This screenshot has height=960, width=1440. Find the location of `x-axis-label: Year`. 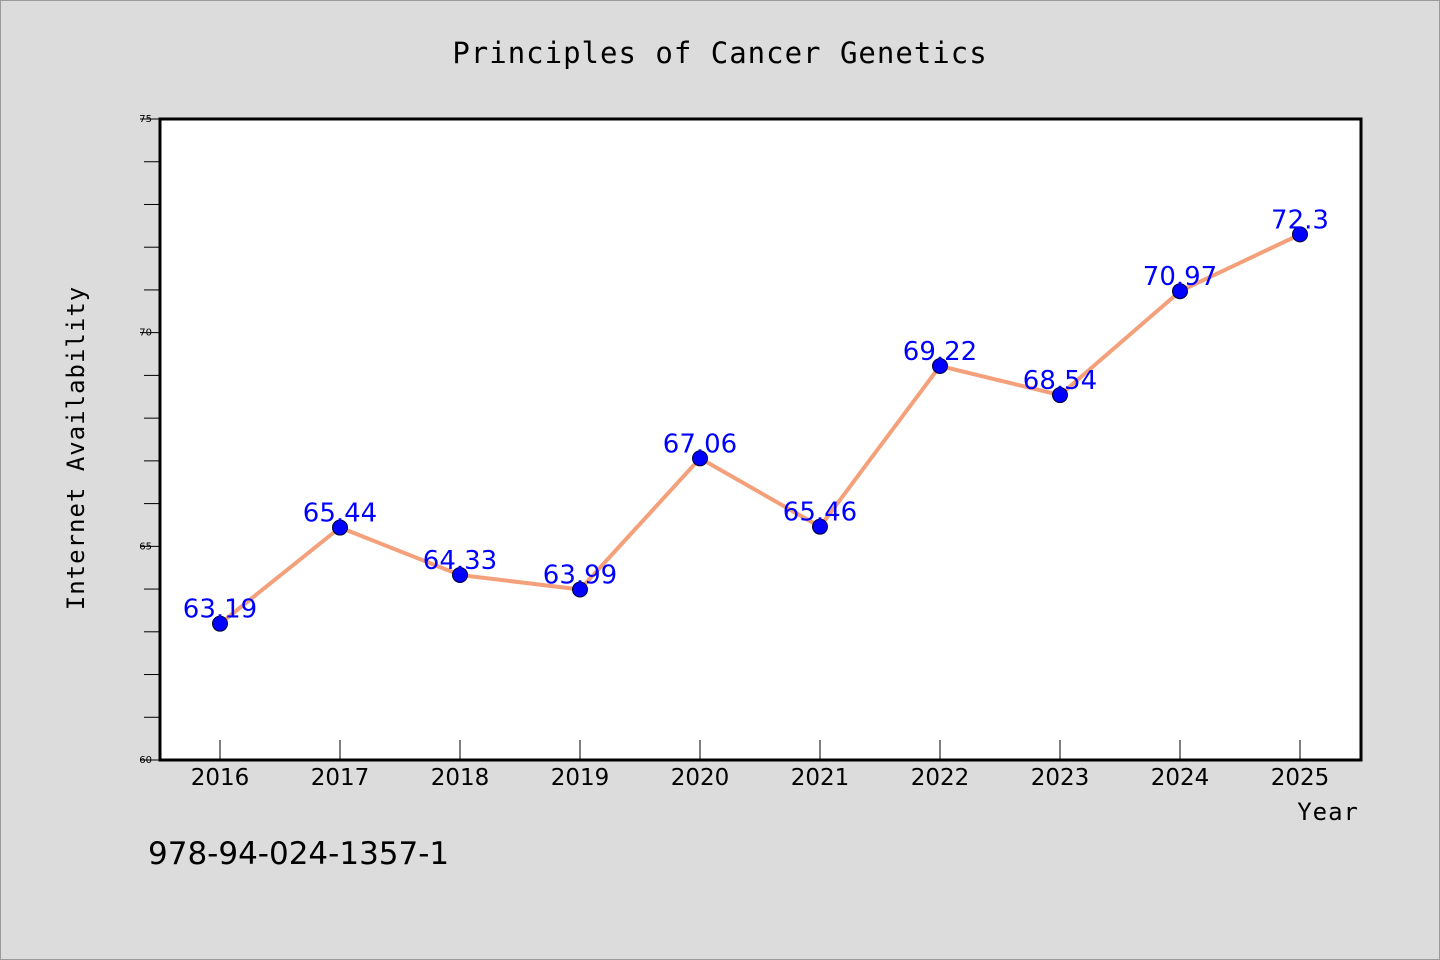

x-axis-label: Year is located at coordinates (1328, 812).